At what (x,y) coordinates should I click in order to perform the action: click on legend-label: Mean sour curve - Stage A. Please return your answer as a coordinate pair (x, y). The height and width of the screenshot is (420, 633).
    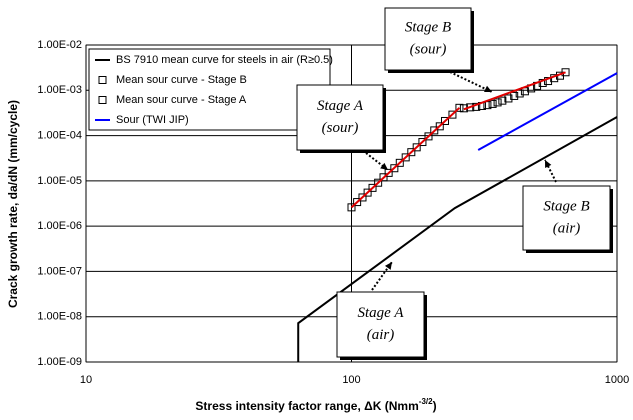
    Looking at the image, I should click on (181, 100).